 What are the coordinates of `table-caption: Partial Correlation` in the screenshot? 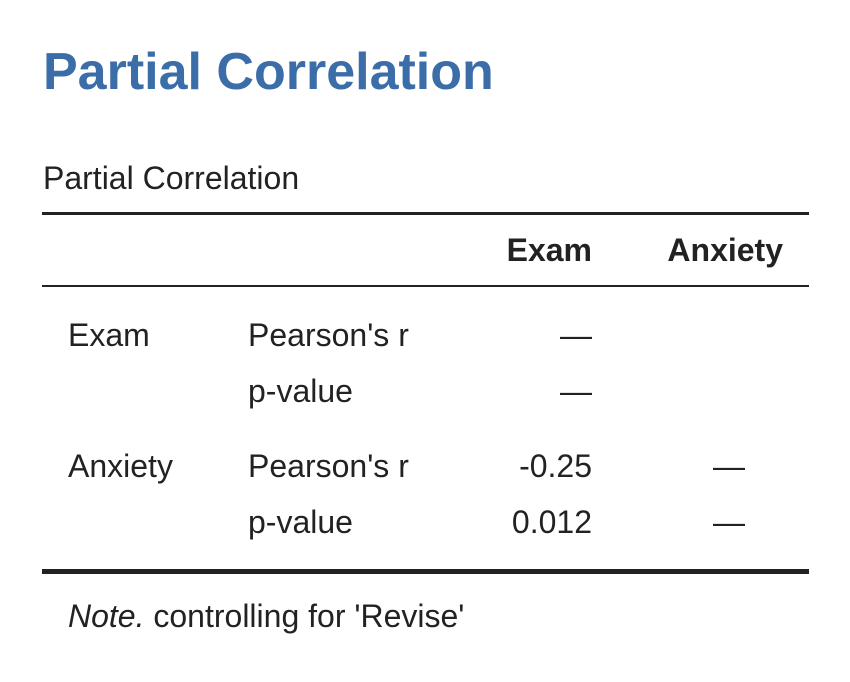 It's located at (171, 178).